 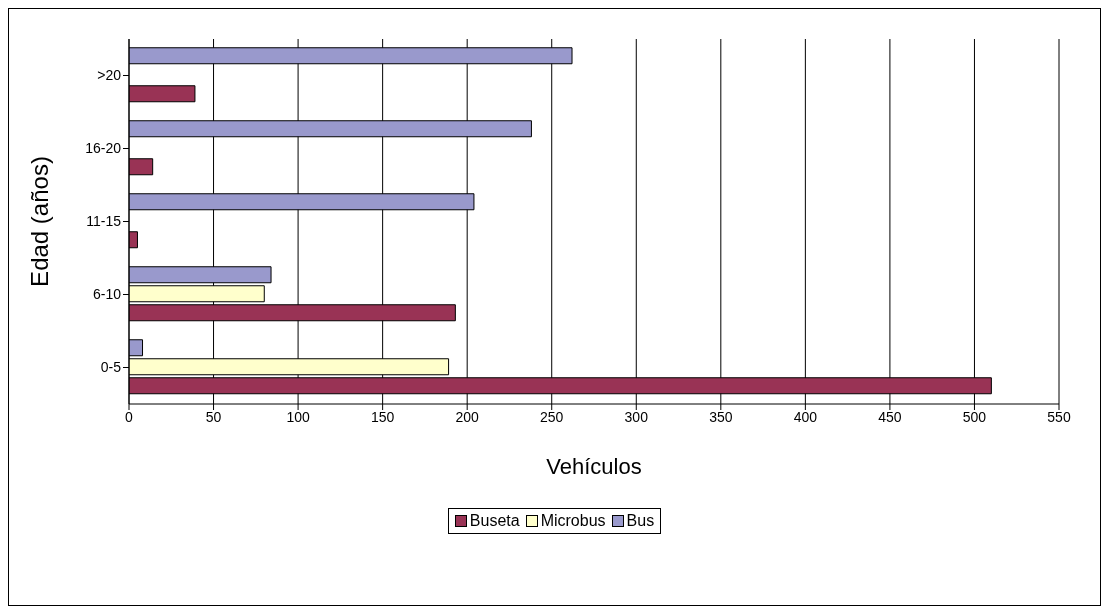 I want to click on y-tick-label: 16-20, so click(x=103, y=148).